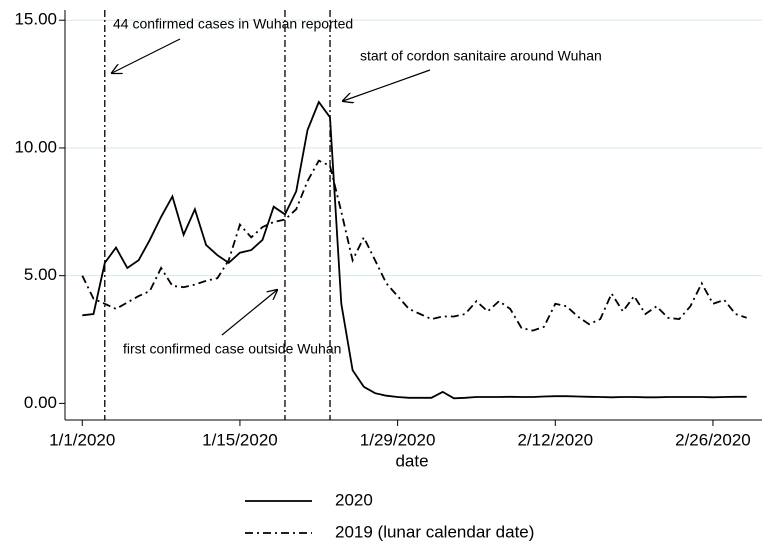 Image resolution: width=762 pixels, height=543 pixels. Describe the element at coordinates (232, 349) in the screenshot. I see `annotation: first confirmed case outside Wuhan` at that location.